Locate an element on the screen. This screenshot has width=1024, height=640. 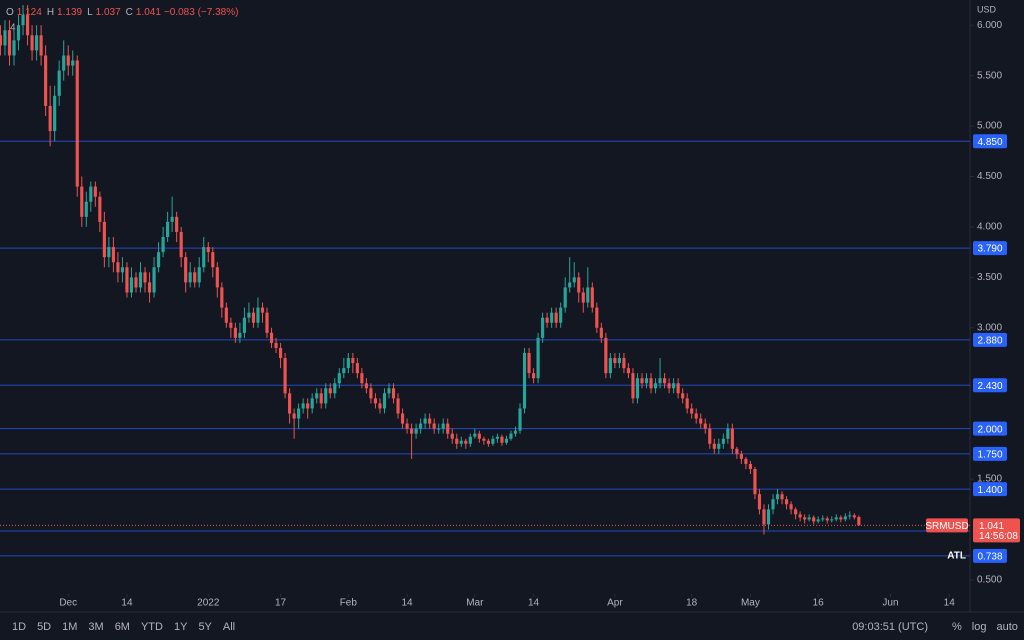
range-button: 3M is located at coordinates (95, 627).